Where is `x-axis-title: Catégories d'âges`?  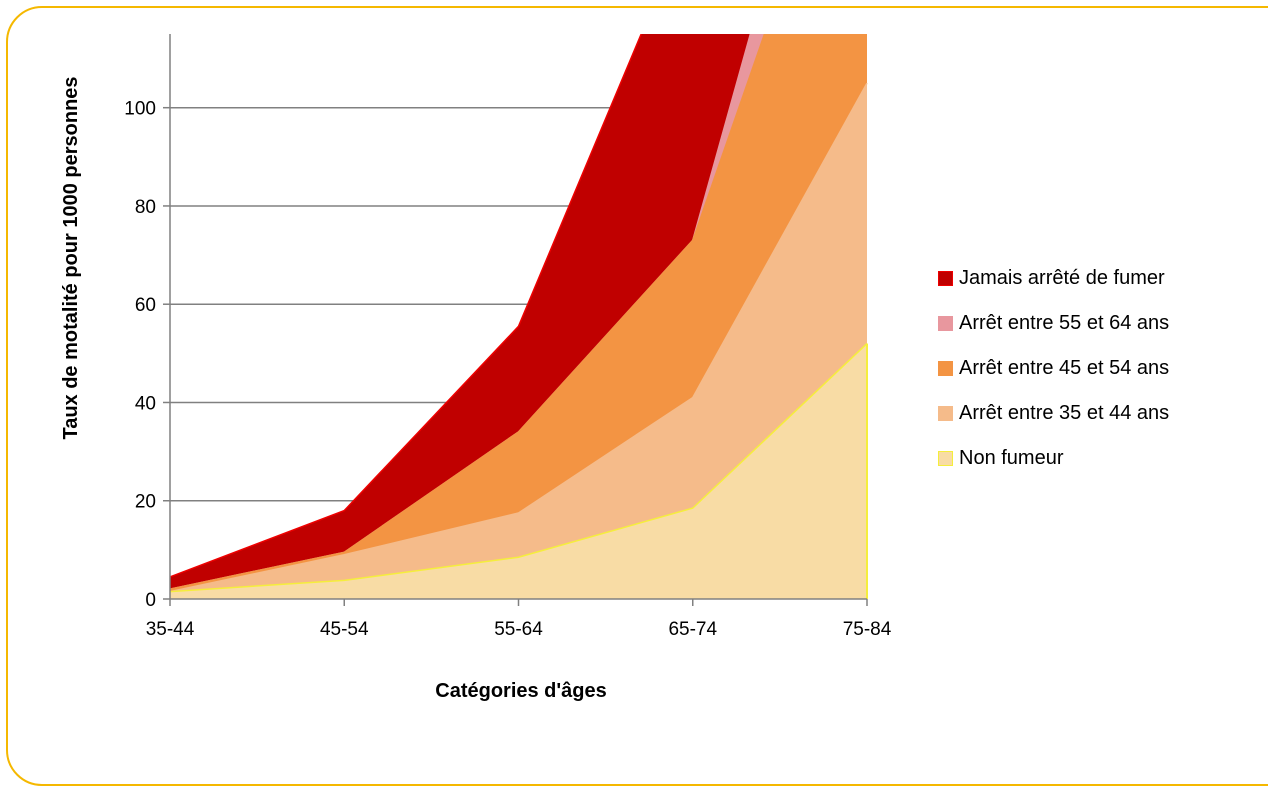 x-axis-title: Catégories d'âges is located at coordinates (520, 691).